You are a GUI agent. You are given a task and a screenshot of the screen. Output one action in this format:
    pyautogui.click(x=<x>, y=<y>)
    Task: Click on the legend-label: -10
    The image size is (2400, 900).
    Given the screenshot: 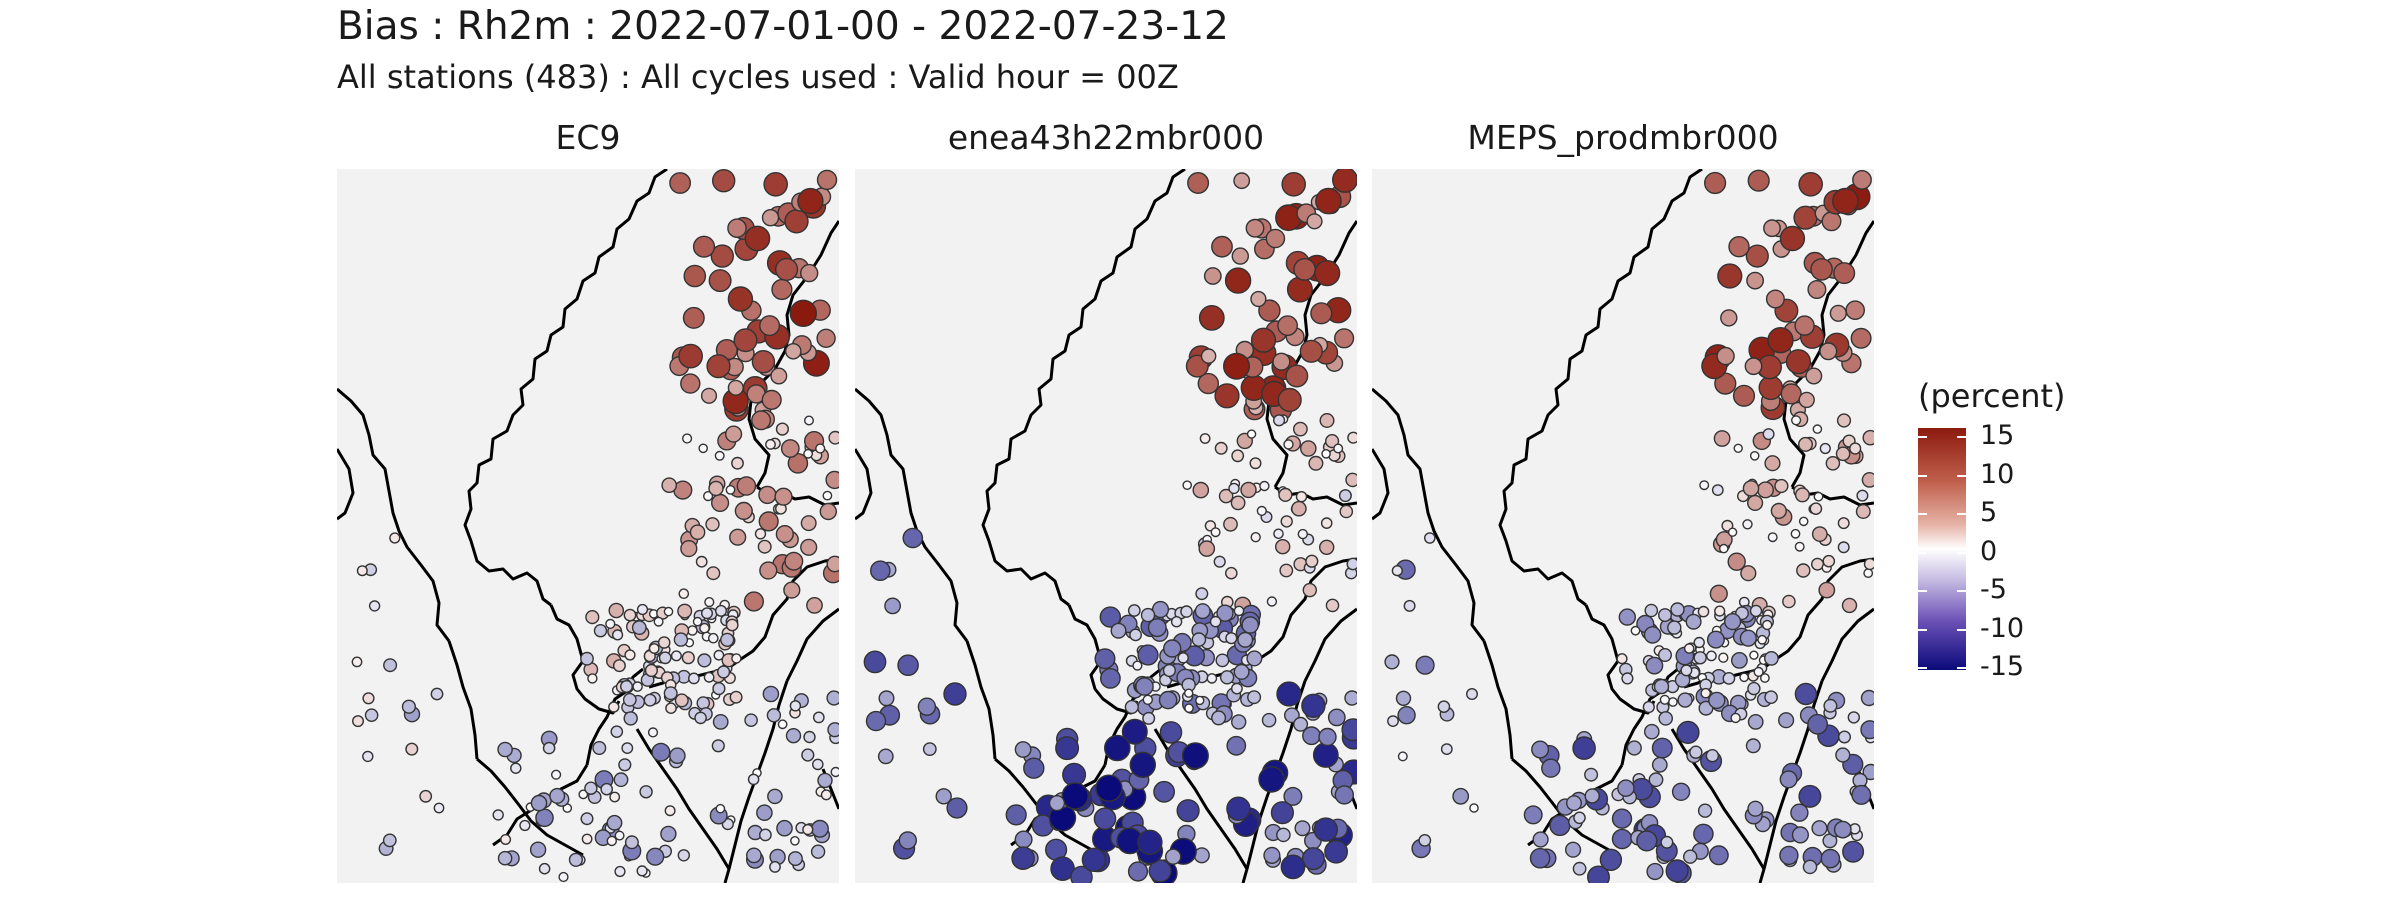 What is the action you would take?
    pyautogui.click(x=2002, y=628)
    